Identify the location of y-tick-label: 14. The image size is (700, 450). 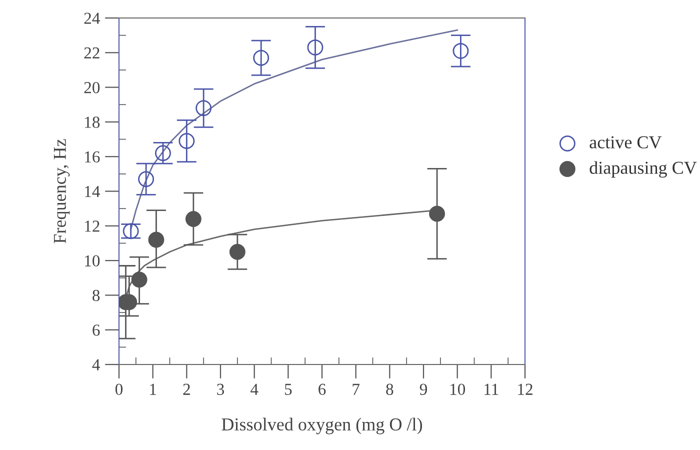
(92, 192).